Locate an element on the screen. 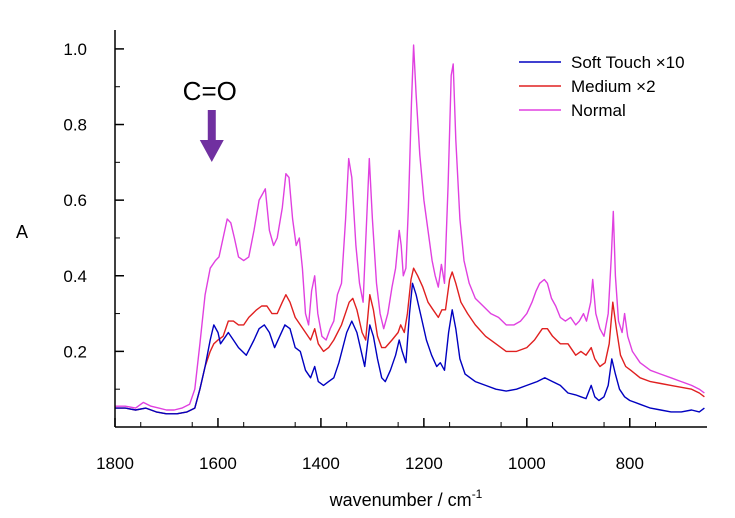  down-arrow-icon is located at coordinates (211, 136).